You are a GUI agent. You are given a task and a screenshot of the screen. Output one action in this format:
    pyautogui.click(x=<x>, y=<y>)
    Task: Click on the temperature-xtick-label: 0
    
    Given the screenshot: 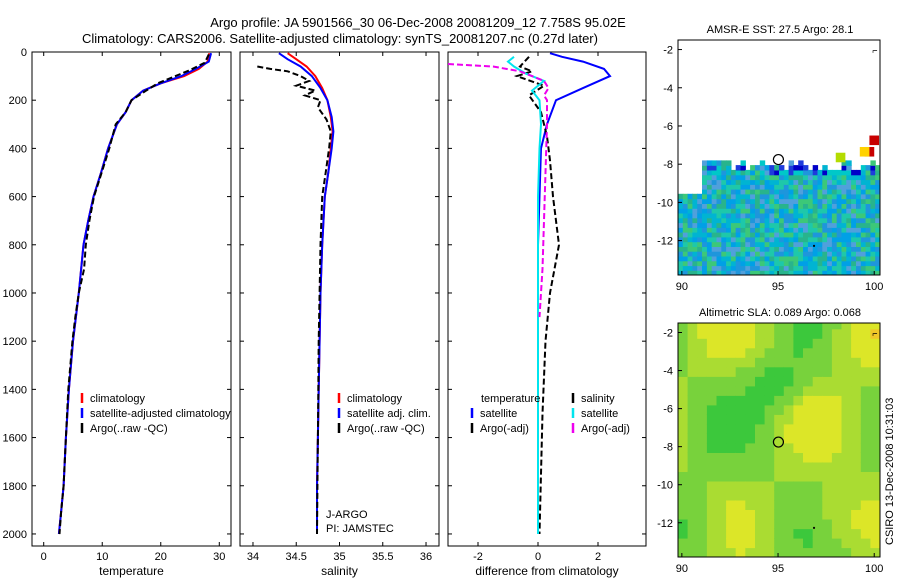 What is the action you would take?
    pyautogui.click(x=44, y=557)
    